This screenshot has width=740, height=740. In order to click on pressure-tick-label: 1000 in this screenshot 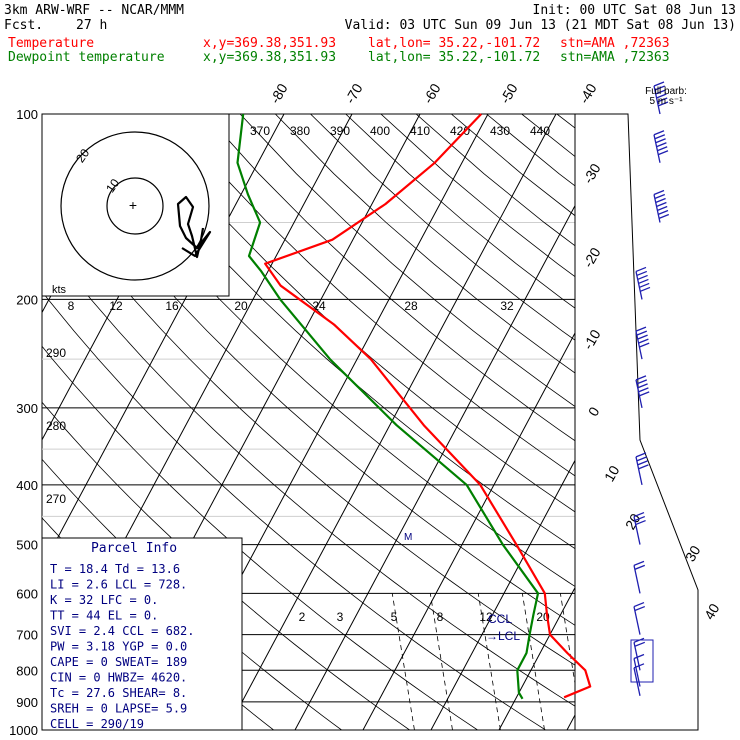, I will do `click(23, 730)`.